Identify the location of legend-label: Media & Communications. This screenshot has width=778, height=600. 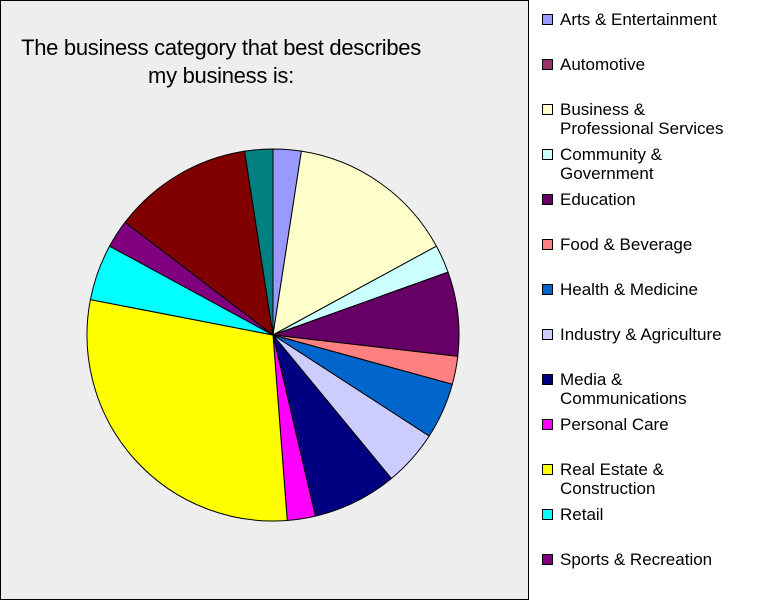
(623, 389).